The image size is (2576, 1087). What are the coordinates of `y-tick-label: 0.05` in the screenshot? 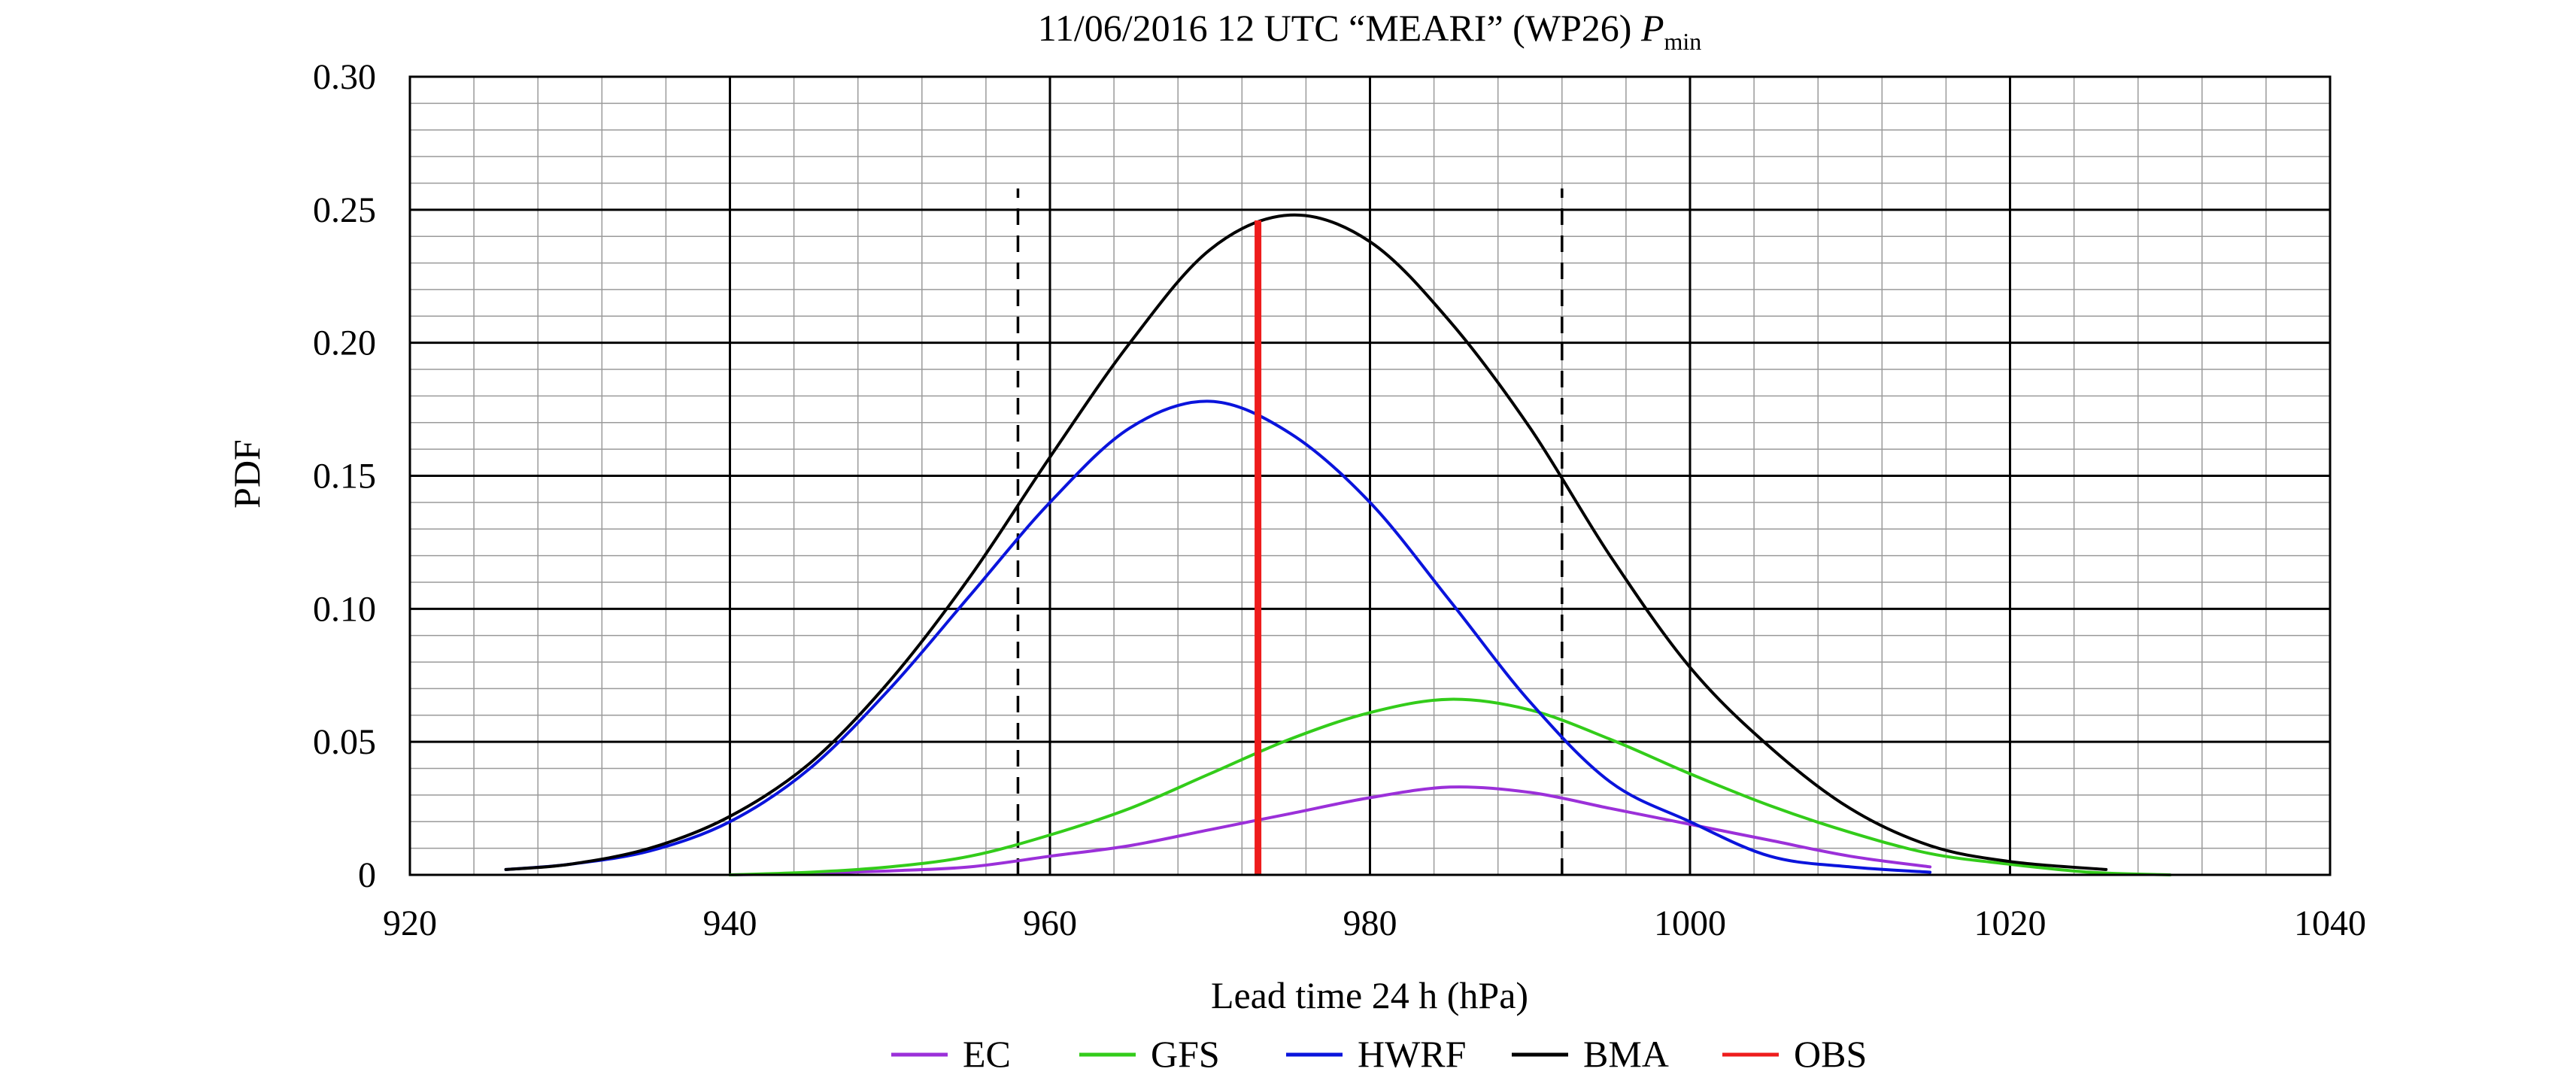 It's located at (344, 742).